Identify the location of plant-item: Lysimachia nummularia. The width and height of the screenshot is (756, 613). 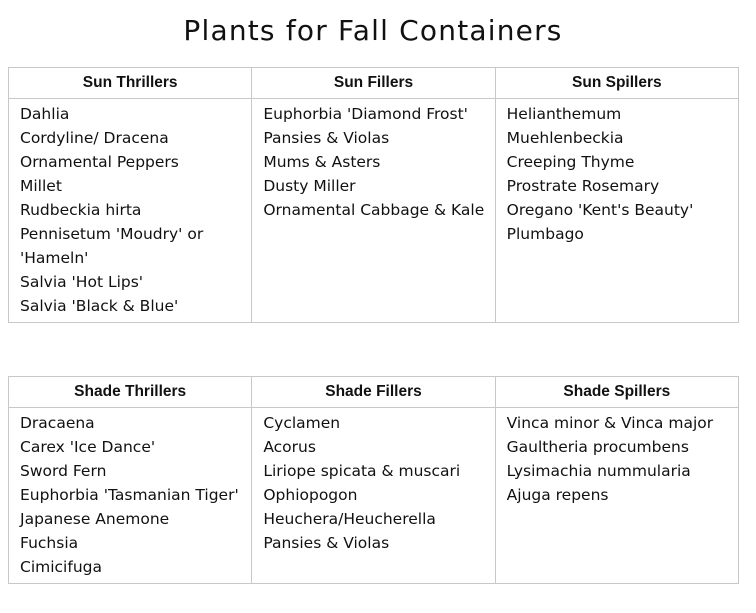
(598, 471).